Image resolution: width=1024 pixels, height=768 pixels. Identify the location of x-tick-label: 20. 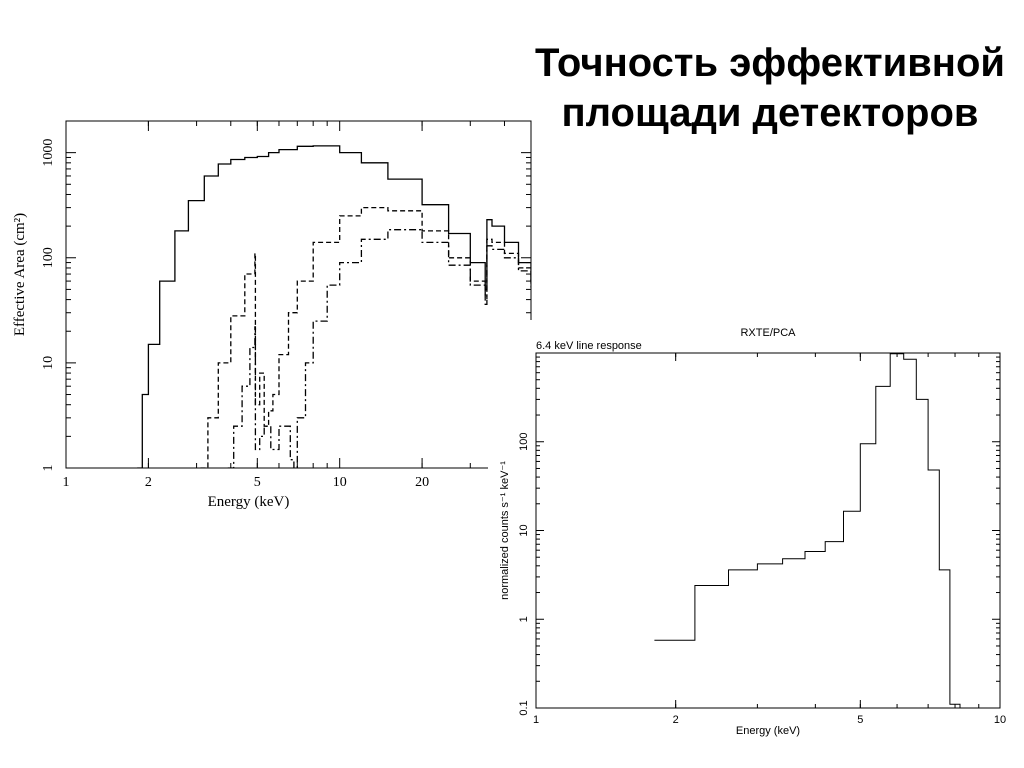
(422, 482).